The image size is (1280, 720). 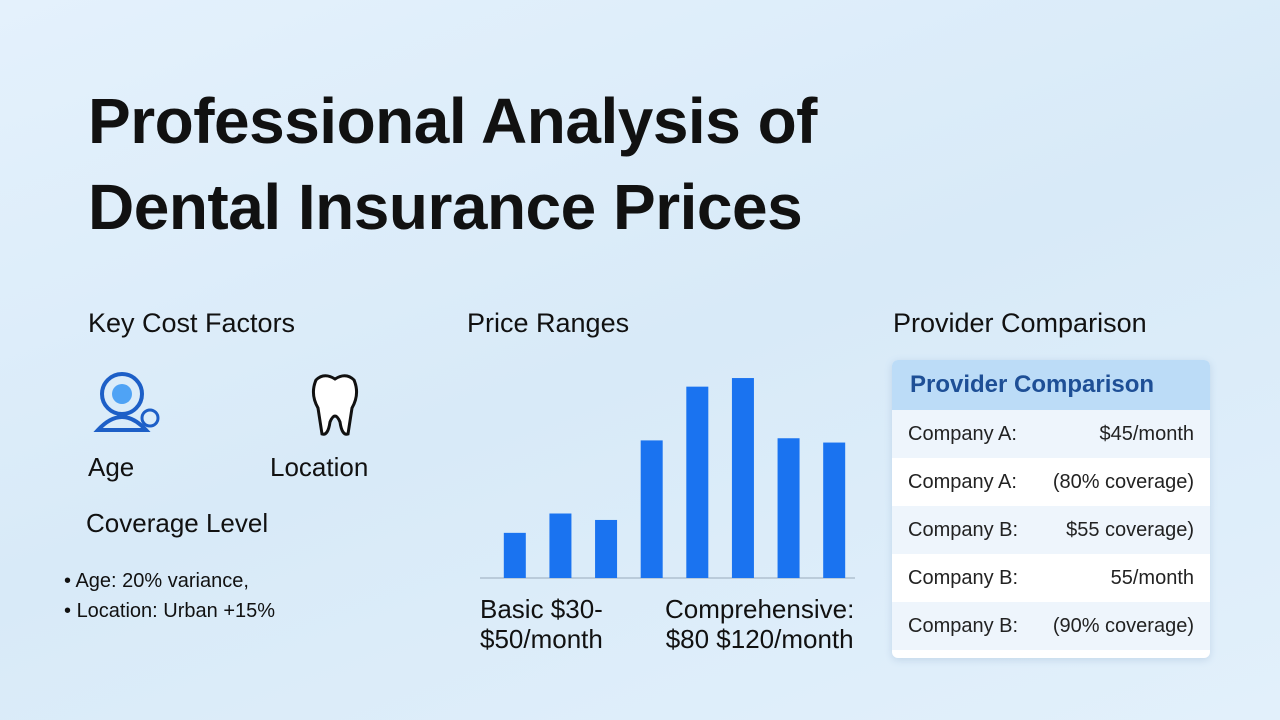 What do you see at coordinates (126, 402) in the screenshot?
I see `age-icon` at bounding box center [126, 402].